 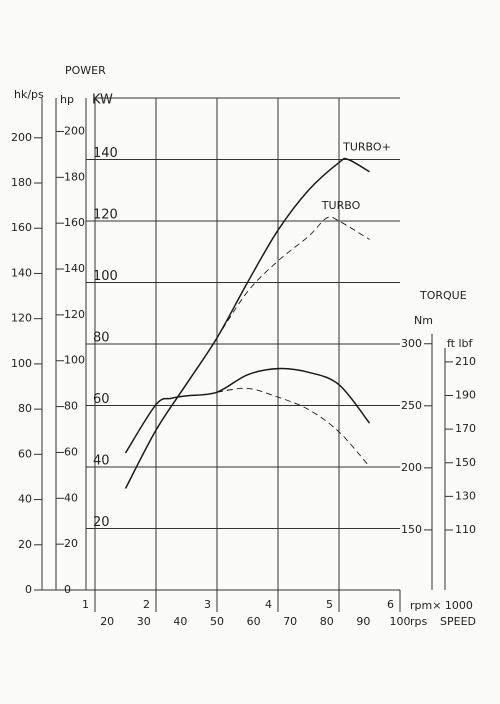 I want to click on x-tick-label: 4, so click(x=268, y=604).